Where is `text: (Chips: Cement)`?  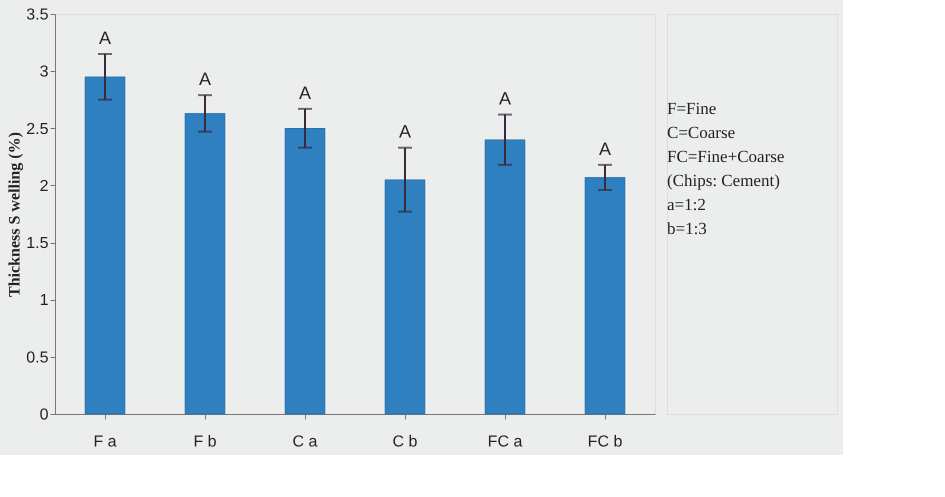
text: (Chips: Cement) is located at coordinates (723, 180).